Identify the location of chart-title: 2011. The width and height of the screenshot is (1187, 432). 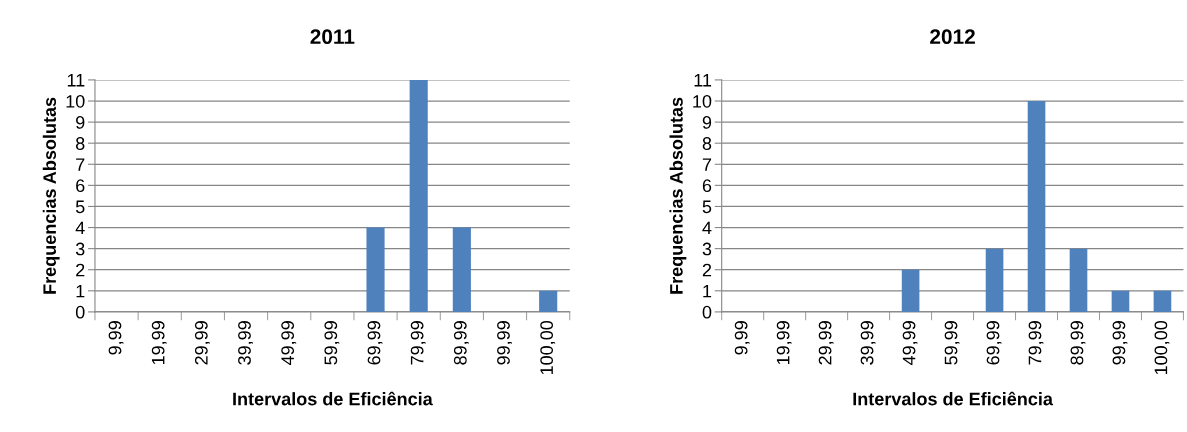
(332, 37).